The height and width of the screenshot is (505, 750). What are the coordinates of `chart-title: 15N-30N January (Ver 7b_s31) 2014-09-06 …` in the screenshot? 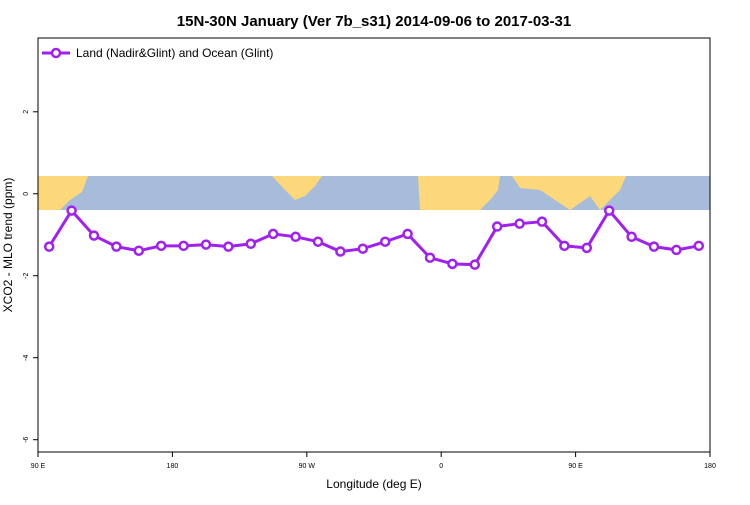 It's located at (374, 21).